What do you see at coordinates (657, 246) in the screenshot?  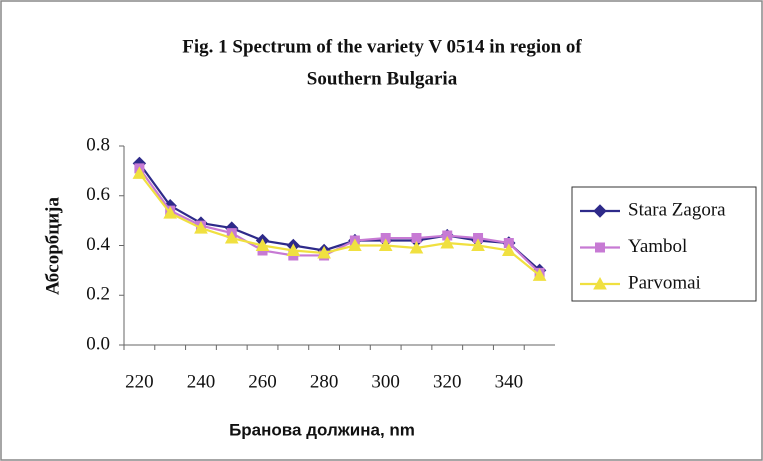 I see `legend-label: Yambol` at bounding box center [657, 246].